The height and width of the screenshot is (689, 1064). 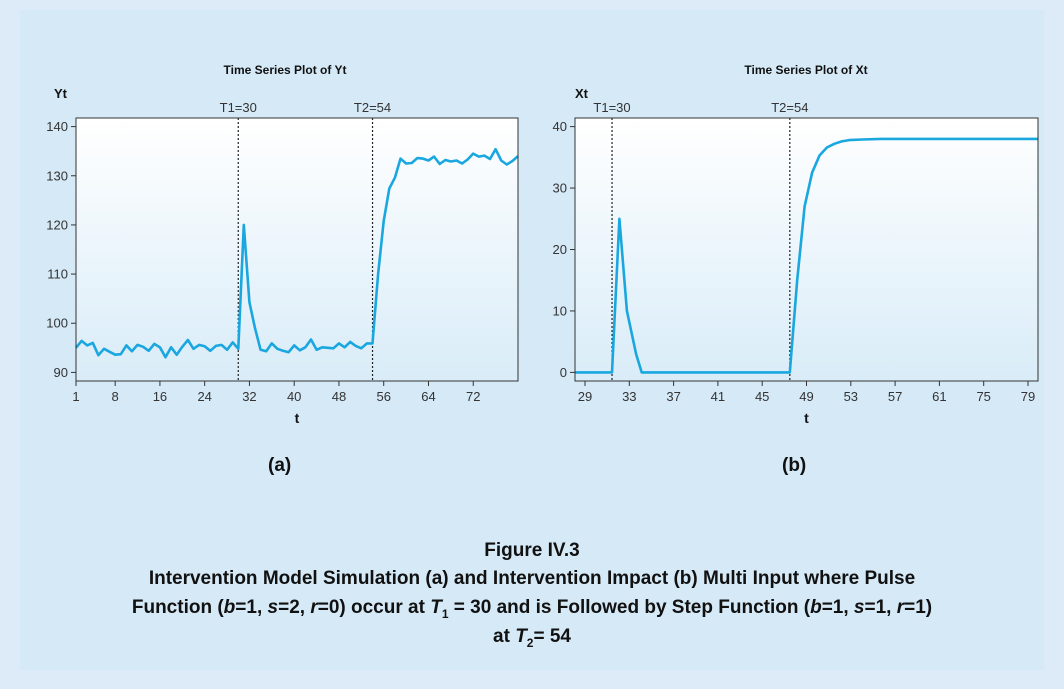 What do you see at coordinates (294, 396) in the screenshot?
I see `x-tick-label: 40` at bounding box center [294, 396].